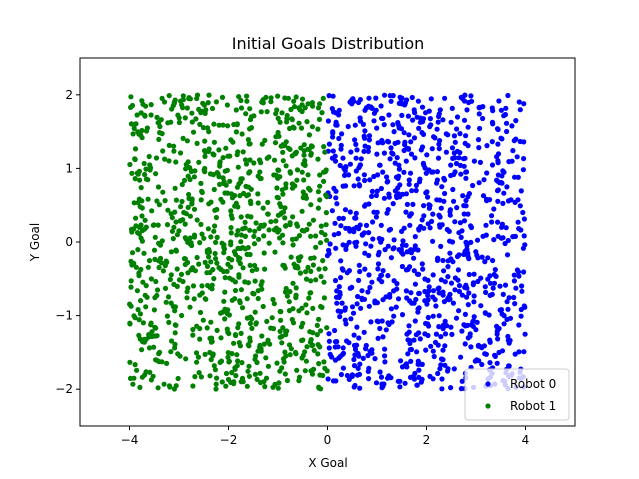 Image resolution: width=639 pixels, height=479 pixels. I want to click on y-axis-label: Y Goal, so click(35, 242).